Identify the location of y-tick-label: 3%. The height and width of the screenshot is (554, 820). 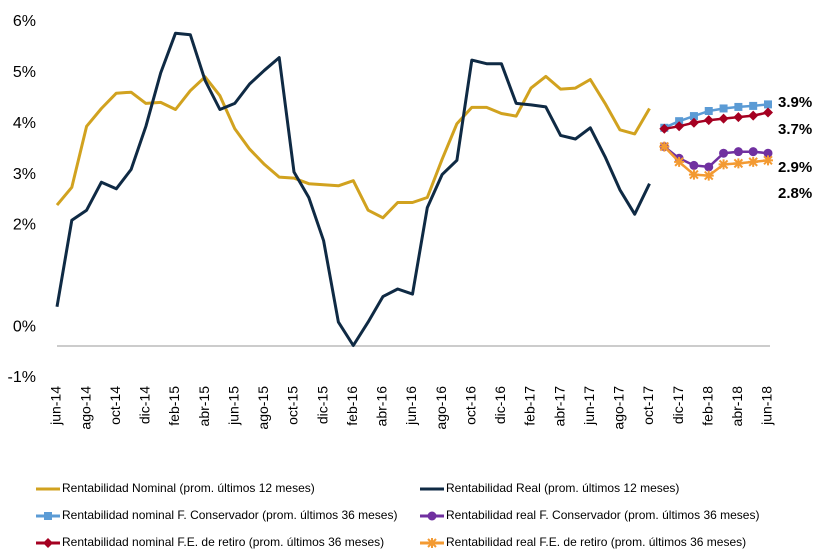
(24, 174).